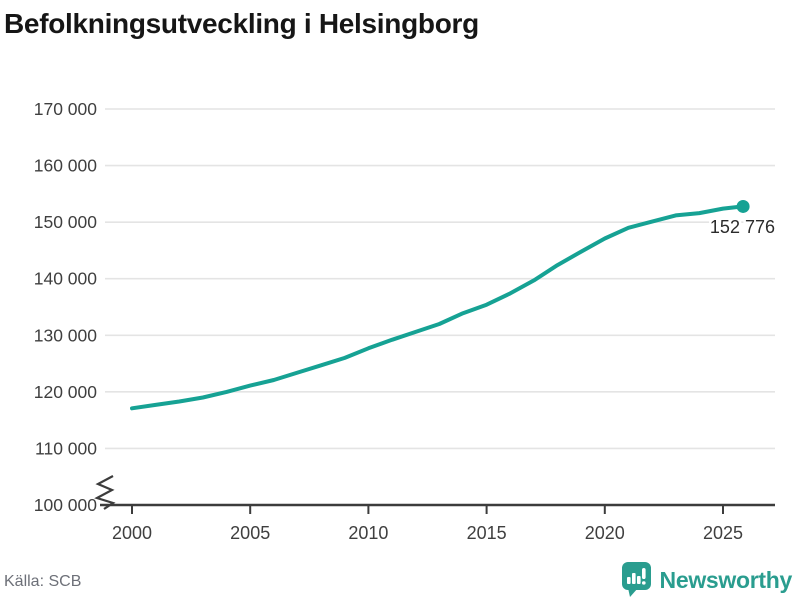 Image resolution: width=800 pixels, height=600 pixels. I want to click on y-tick-label: 170 000, so click(66, 109).